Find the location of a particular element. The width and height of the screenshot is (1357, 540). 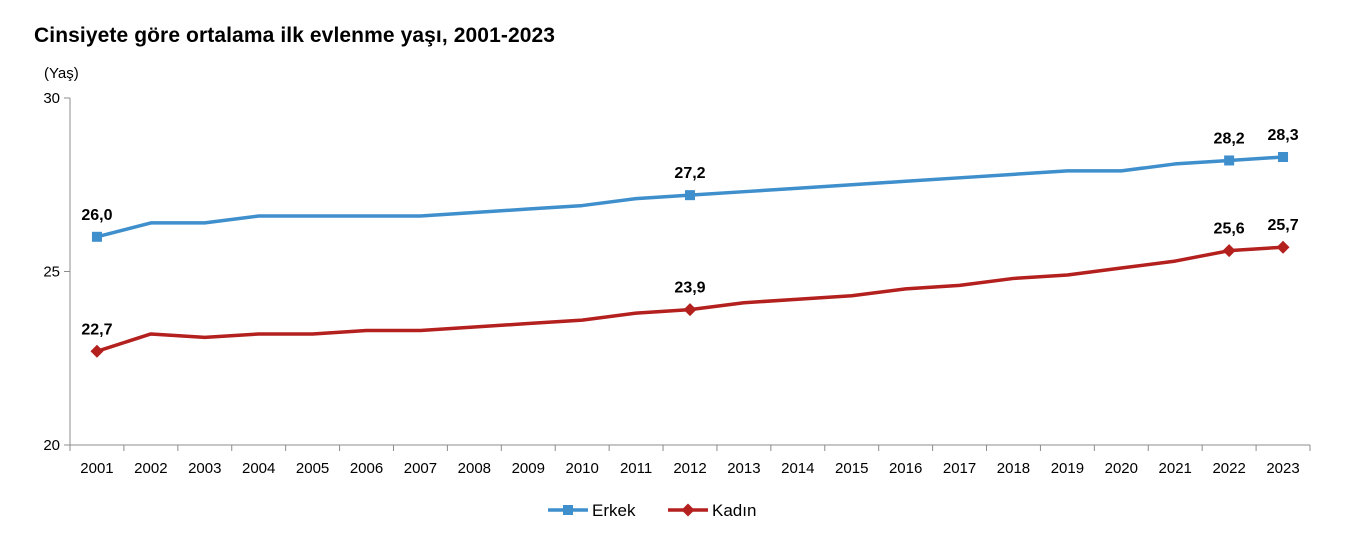

x-tick-label: 2014 is located at coordinates (797, 468).